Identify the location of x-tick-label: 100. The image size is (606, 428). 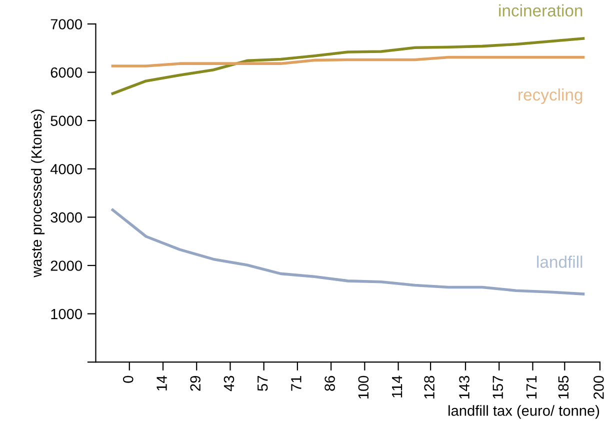
(363, 387).